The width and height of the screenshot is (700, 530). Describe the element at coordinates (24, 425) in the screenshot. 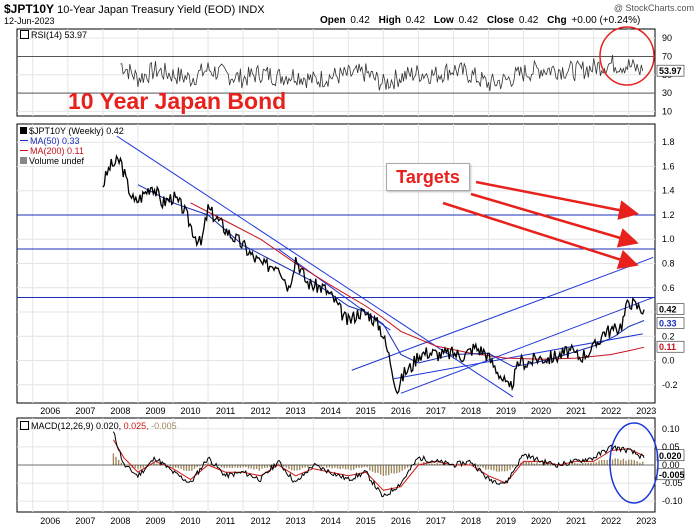

I see `macd-swatch` at that location.